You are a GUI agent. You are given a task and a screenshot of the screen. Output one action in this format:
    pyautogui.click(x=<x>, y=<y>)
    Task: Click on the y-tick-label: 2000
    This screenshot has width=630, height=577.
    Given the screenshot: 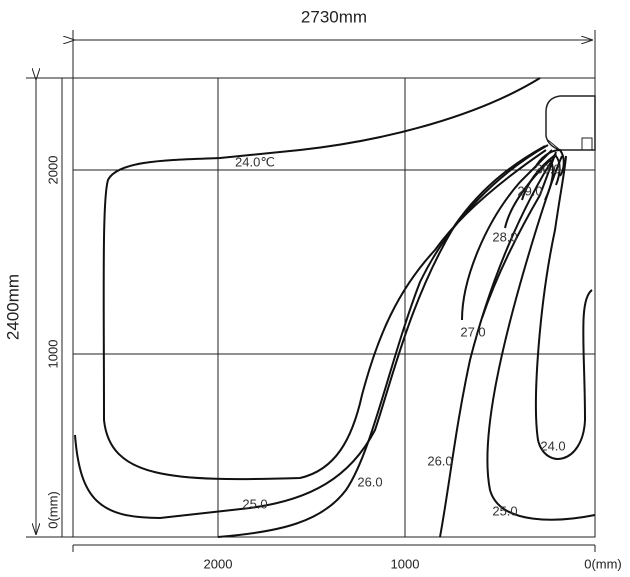 What is the action you would take?
    pyautogui.click(x=52, y=170)
    